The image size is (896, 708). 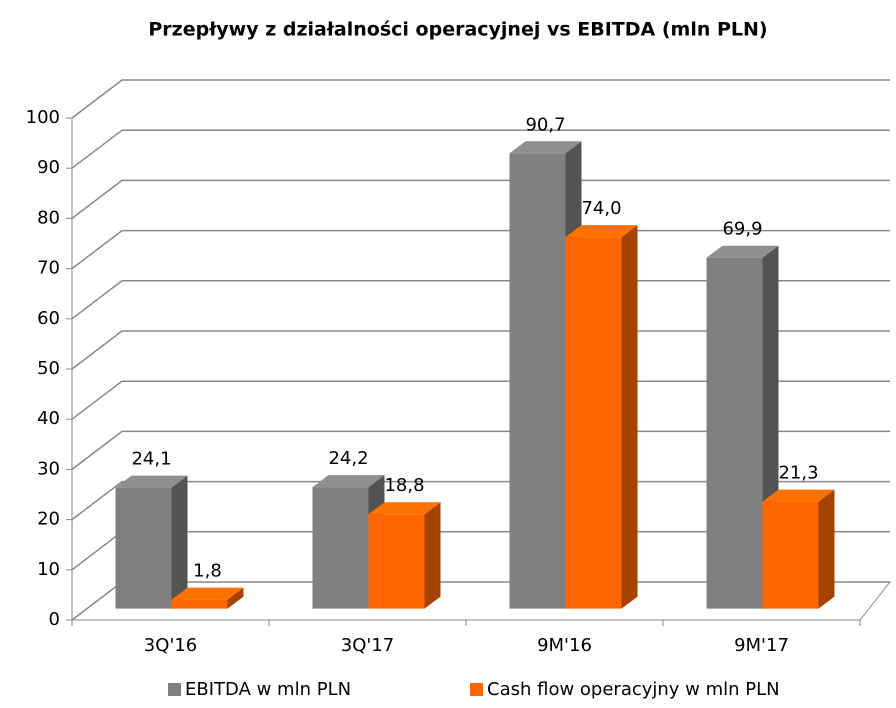 What do you see at coordinates (54, 619) in the screenshot?
I see `y-tick-label: 0` at bounding box center [54, 619].